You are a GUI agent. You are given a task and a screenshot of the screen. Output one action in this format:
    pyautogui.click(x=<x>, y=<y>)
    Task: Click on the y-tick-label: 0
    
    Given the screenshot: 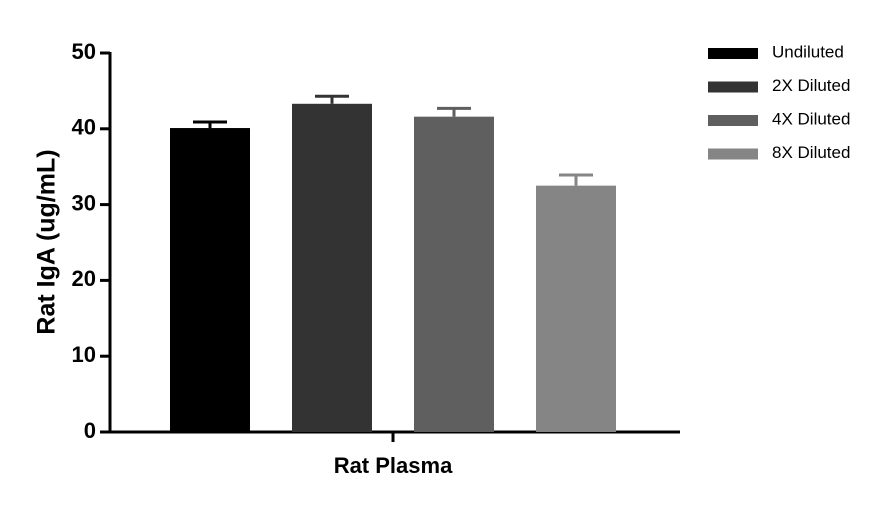 What is the action you would take?
    pyautogui.click(x=90, y=430)
    